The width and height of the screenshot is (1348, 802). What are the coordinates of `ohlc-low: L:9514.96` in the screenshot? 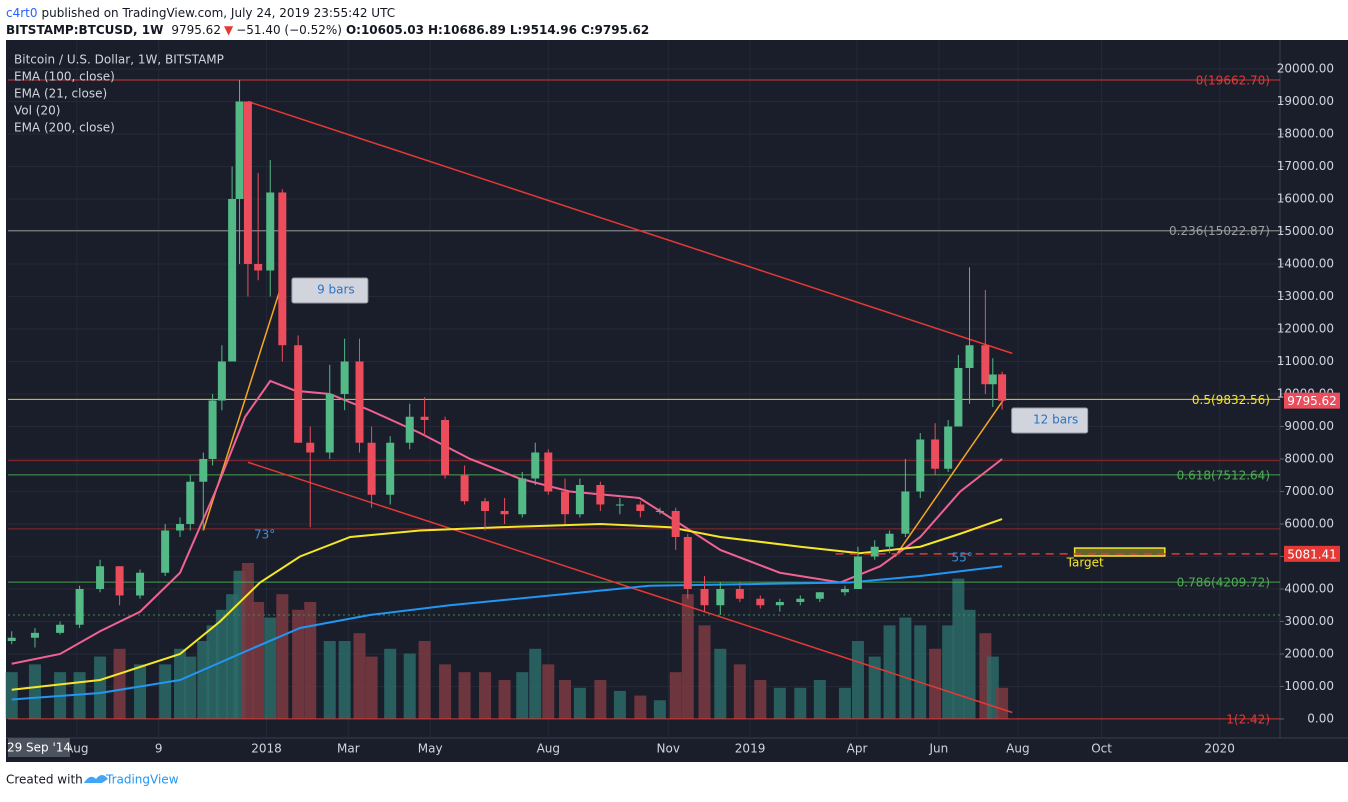 It's located at (543, 30).